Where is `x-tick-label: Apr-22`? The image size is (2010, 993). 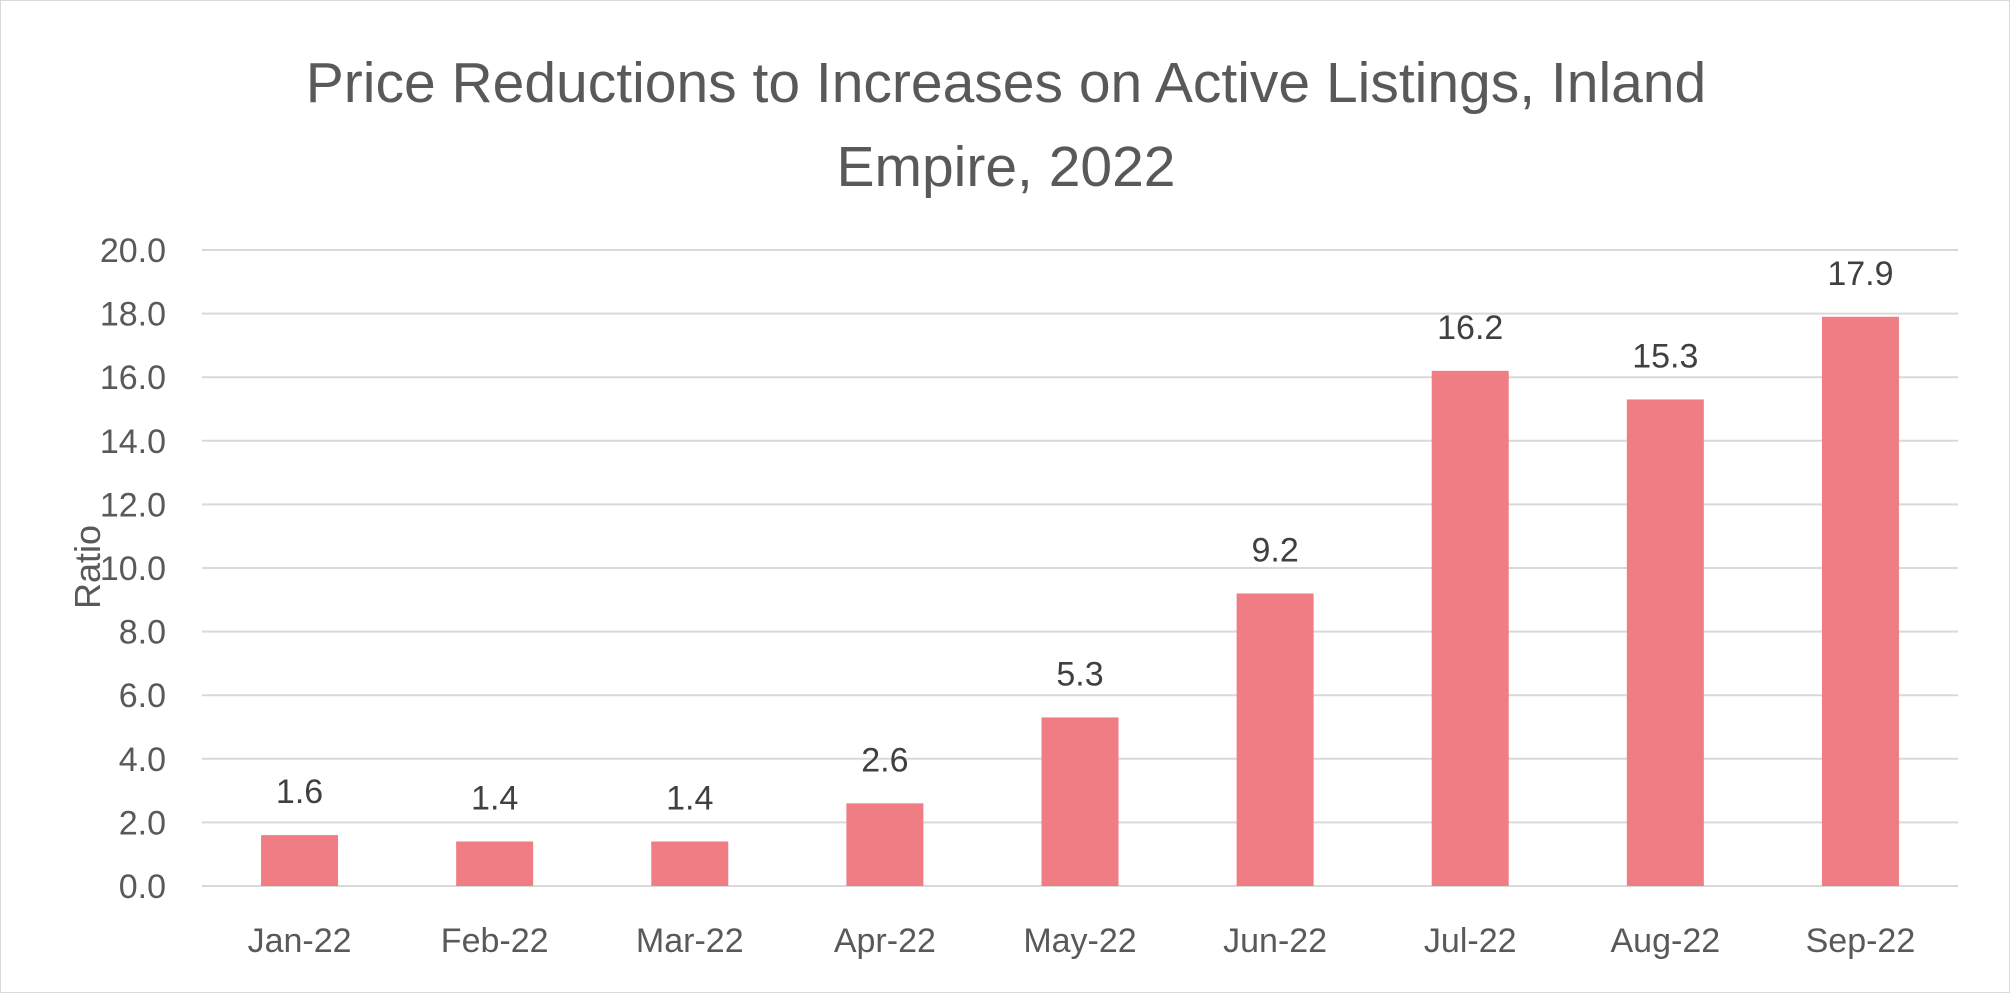
x-tick-label: Apr-22 is located at coordinates (885, 941).